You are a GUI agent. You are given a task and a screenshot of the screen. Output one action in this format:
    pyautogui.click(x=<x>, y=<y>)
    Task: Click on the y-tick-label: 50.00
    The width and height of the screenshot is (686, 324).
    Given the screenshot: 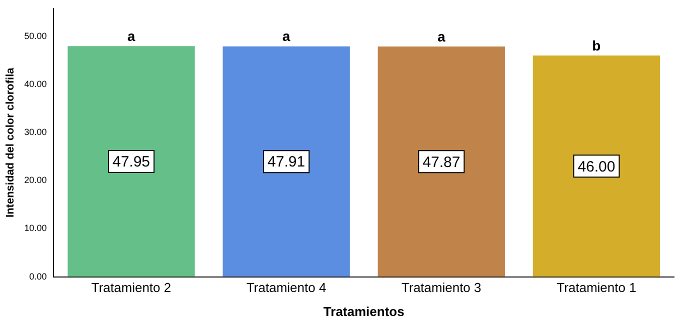 What is the action you would take?
    pyautogui.click(x=35, y=35)
    